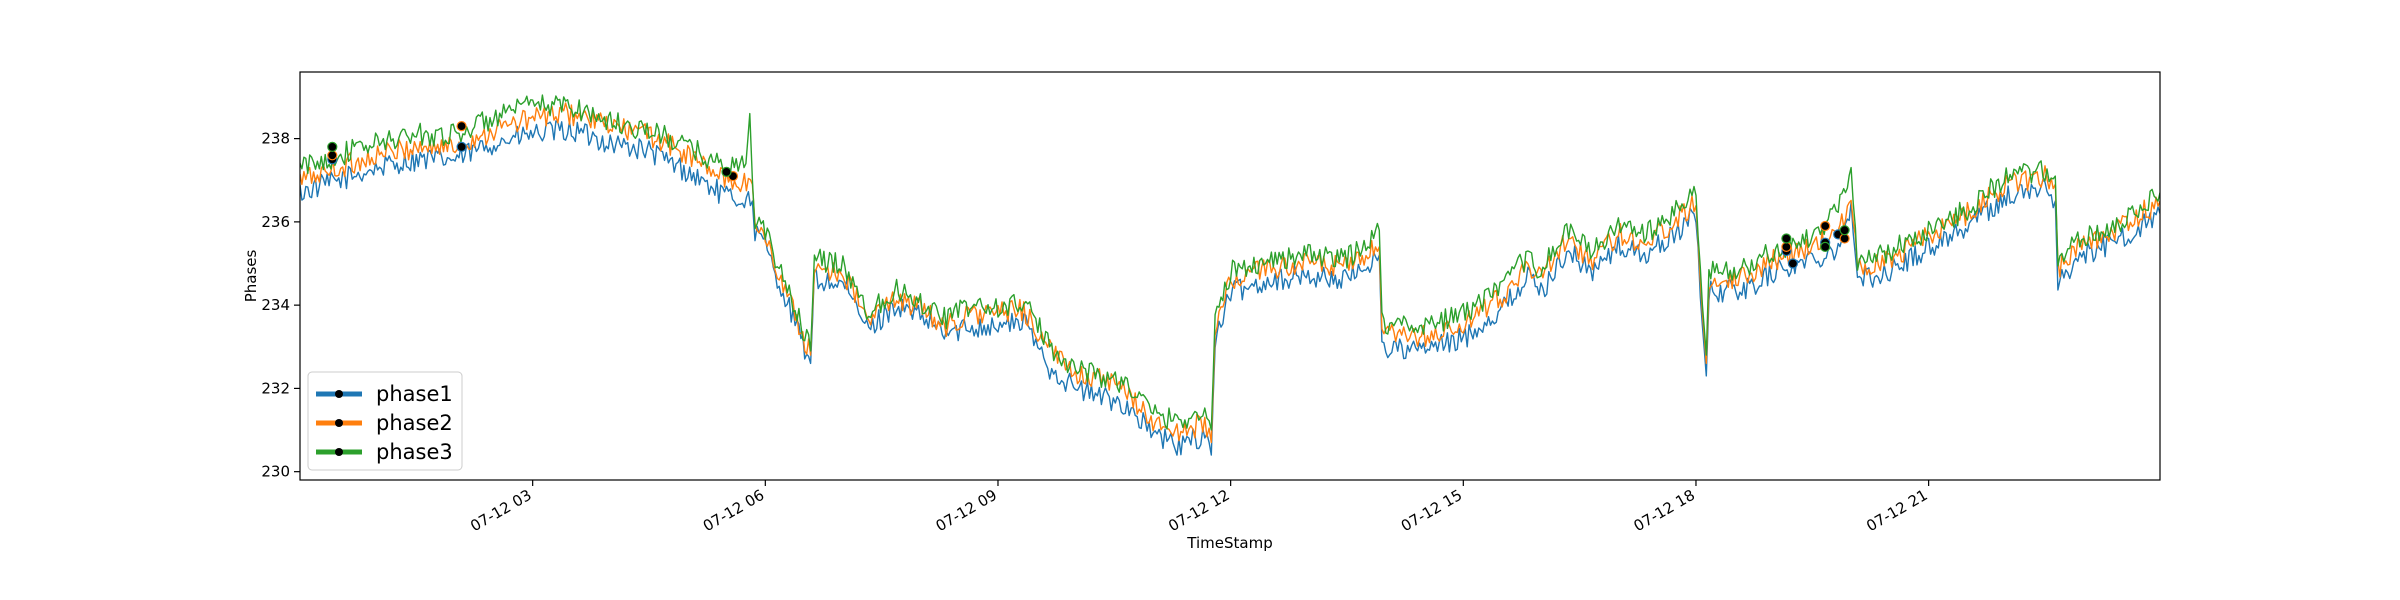  Describe the element at coordinates (251, 276) in the screenshot. I see `y-axis-title: Phases` at that location.